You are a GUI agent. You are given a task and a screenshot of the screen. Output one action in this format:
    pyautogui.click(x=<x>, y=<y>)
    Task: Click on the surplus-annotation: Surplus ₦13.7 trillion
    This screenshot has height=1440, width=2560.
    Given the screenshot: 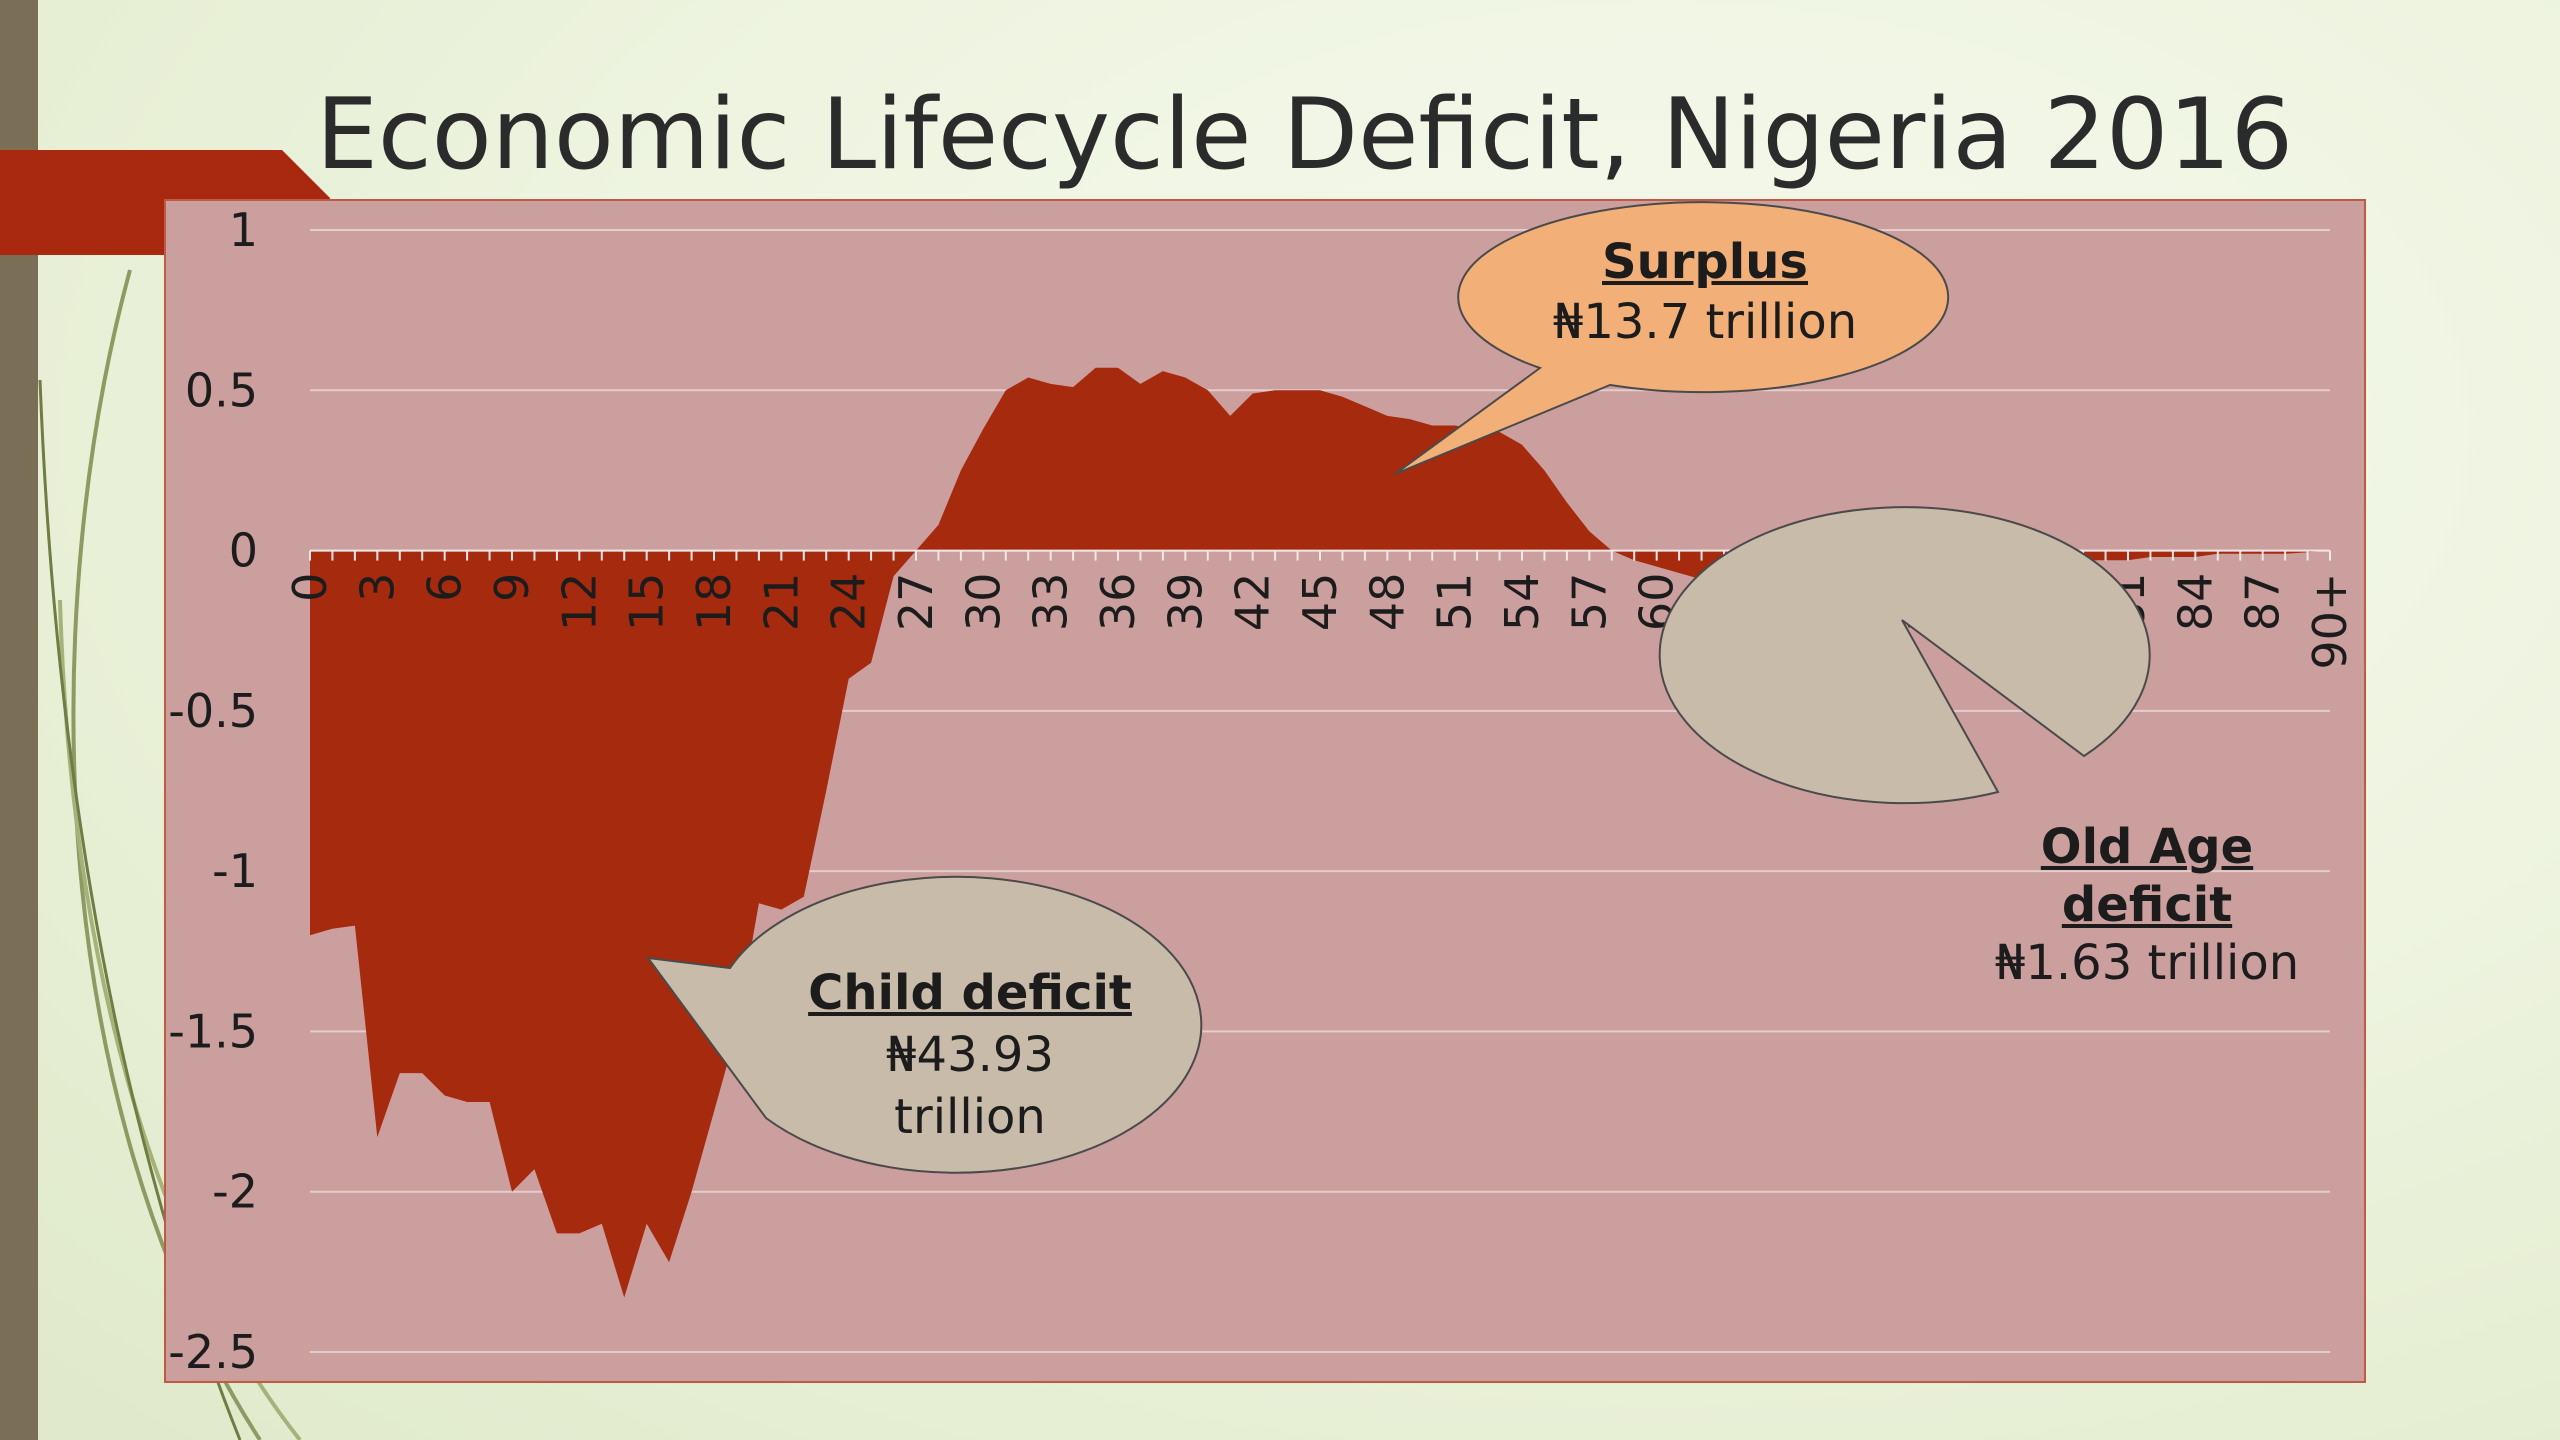 What is the action you would take?
    pyautogui.click(x=1705, y=292)
    